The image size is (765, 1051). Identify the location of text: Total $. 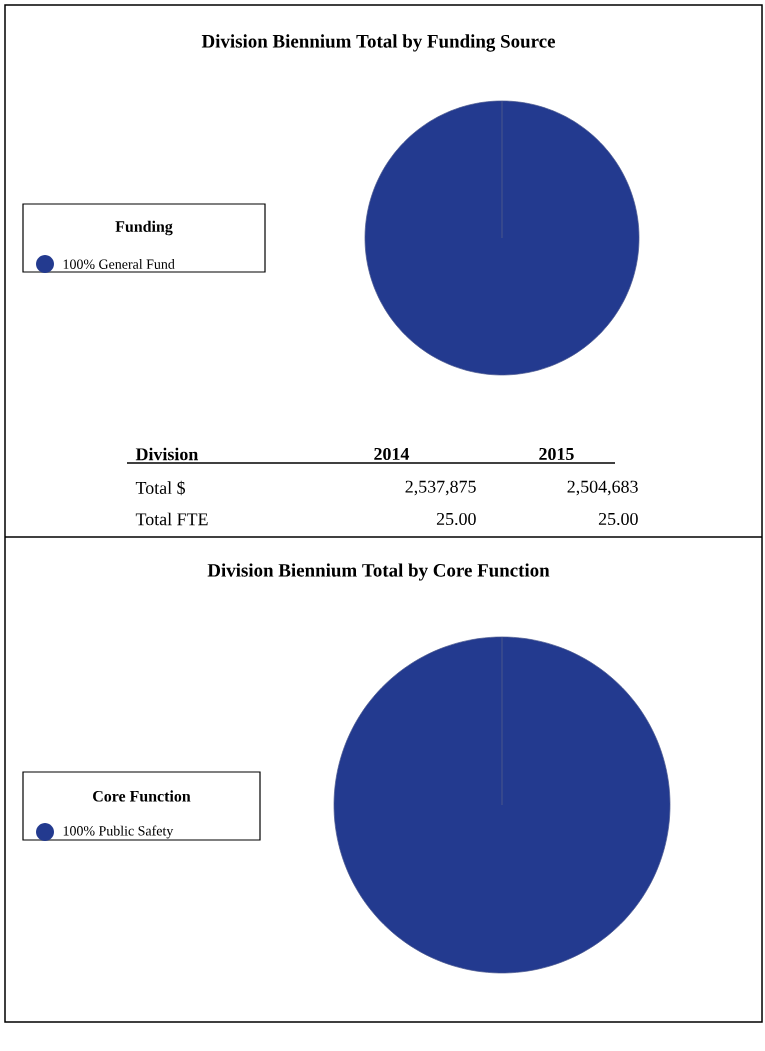
(160, 488).